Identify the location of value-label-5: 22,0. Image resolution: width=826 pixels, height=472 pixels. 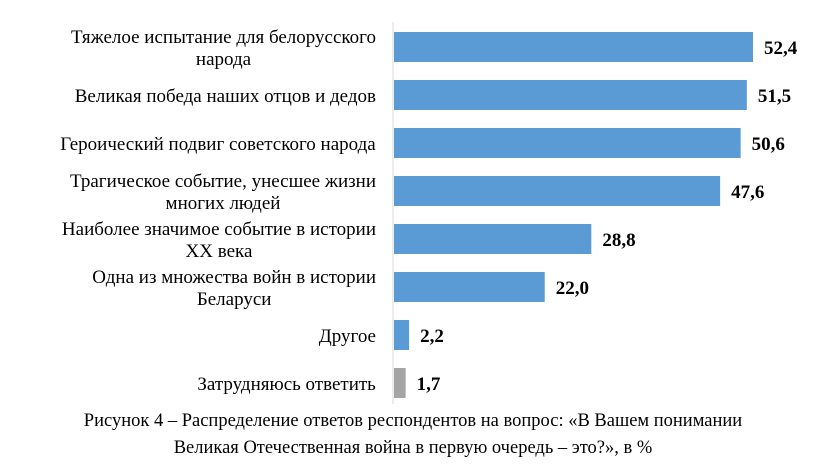
(572, 288).